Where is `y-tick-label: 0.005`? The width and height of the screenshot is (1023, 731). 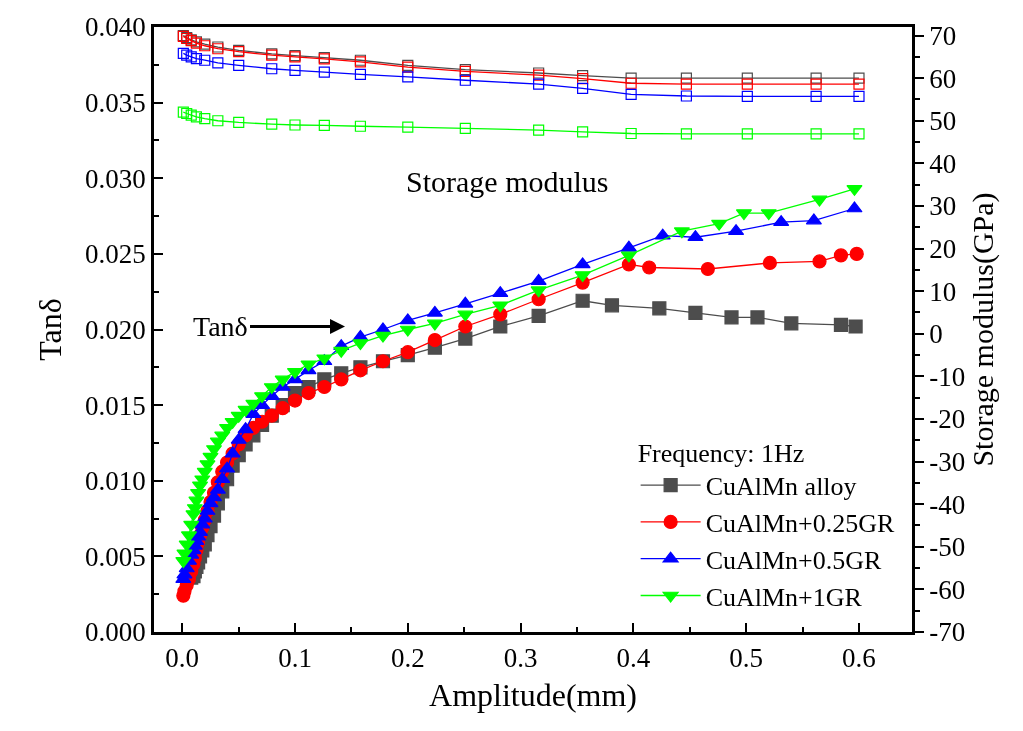 y-tick-label: 0.005 is located at coordinates (115, 556).